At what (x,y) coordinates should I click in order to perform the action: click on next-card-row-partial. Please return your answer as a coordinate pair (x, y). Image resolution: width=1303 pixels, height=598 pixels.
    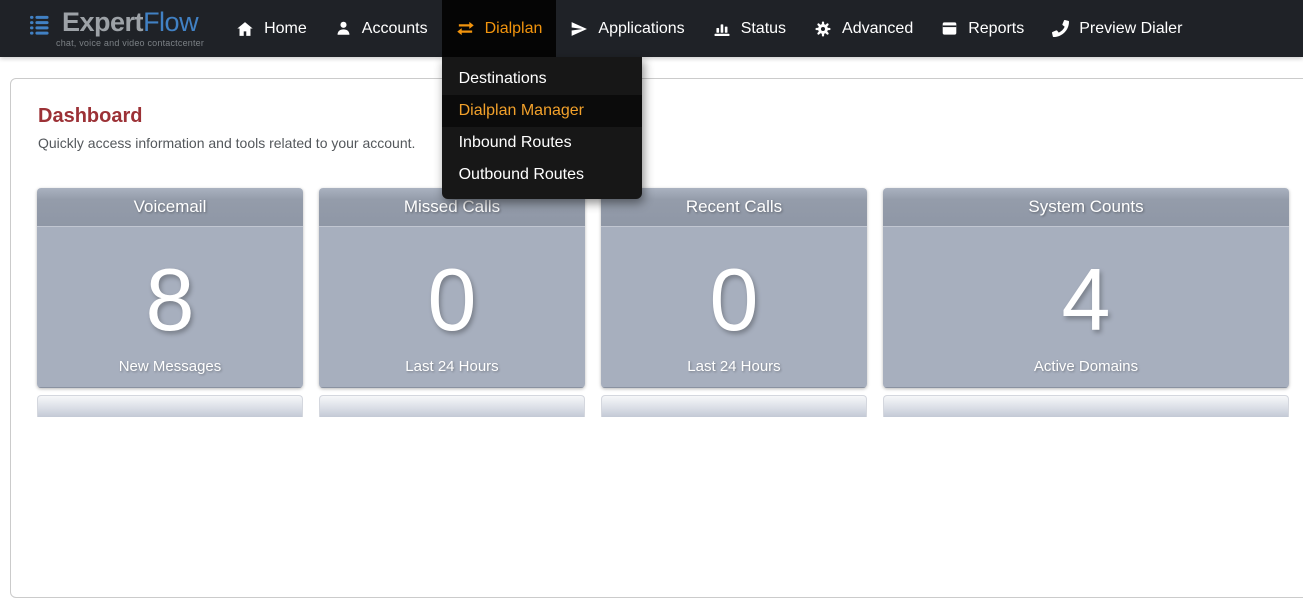
    Looking at the image, I should click on (663, 406).